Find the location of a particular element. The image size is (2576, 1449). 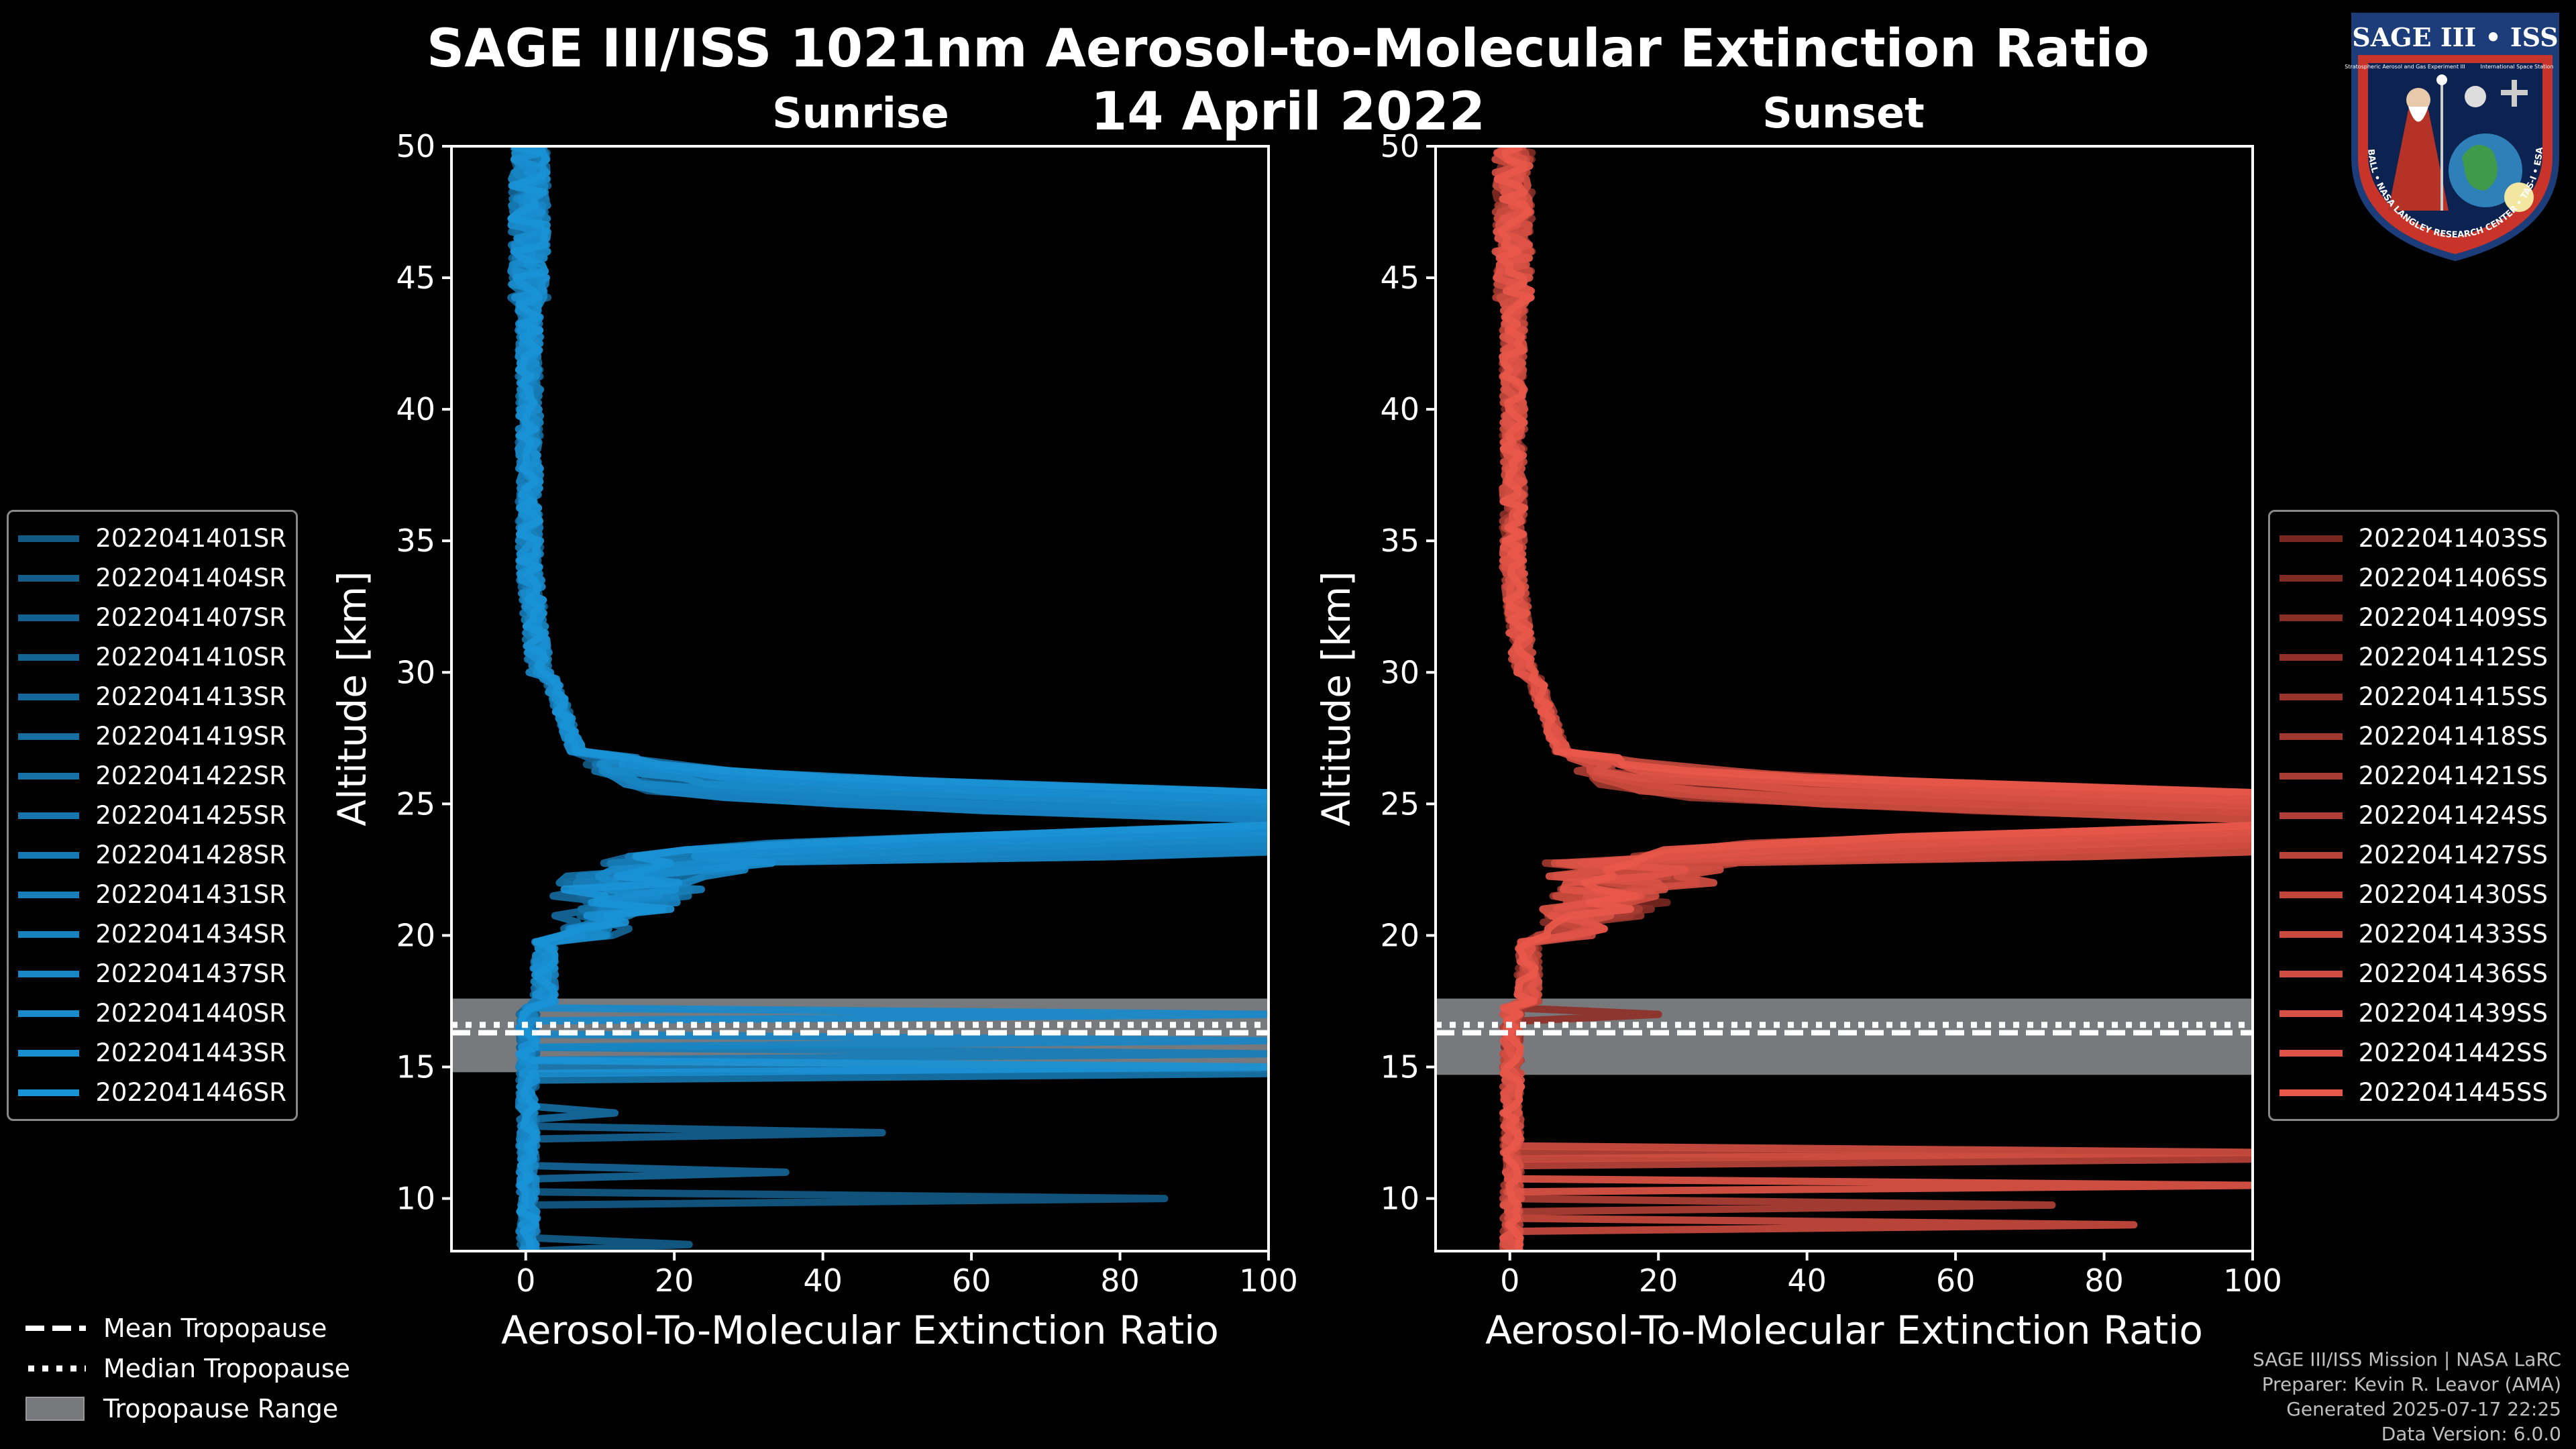

legend-label: 2022041433SS is located at coordinates (2453, 934).